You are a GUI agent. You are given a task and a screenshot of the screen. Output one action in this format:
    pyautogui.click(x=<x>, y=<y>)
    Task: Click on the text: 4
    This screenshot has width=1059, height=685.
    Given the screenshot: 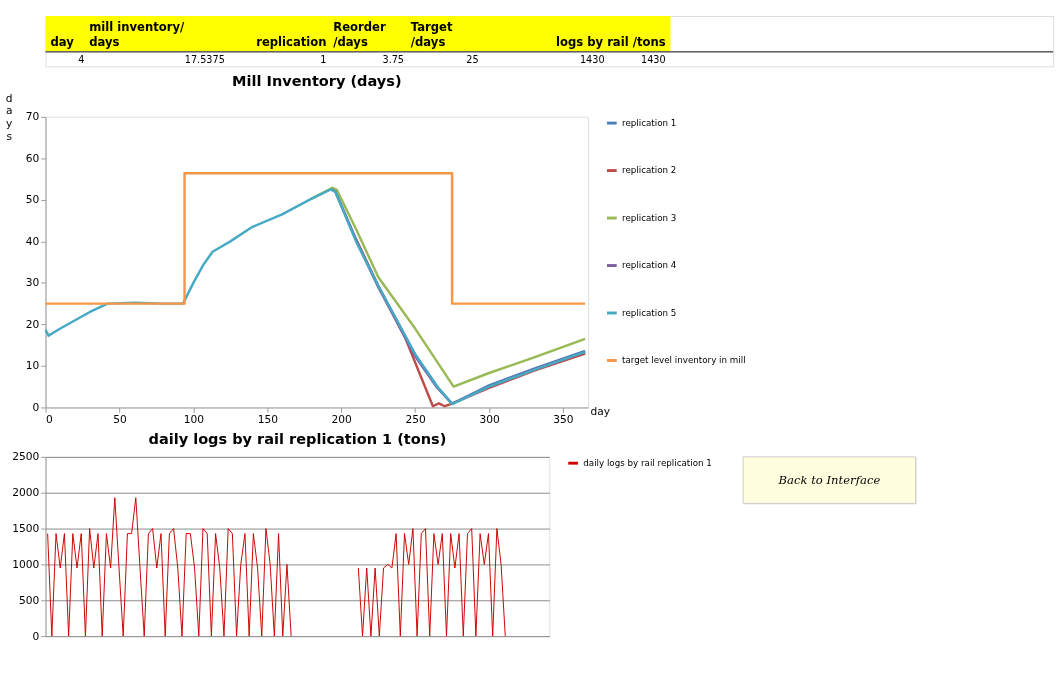 What is the action you would take?
    pyautogui.click(x=81, y=59)
    